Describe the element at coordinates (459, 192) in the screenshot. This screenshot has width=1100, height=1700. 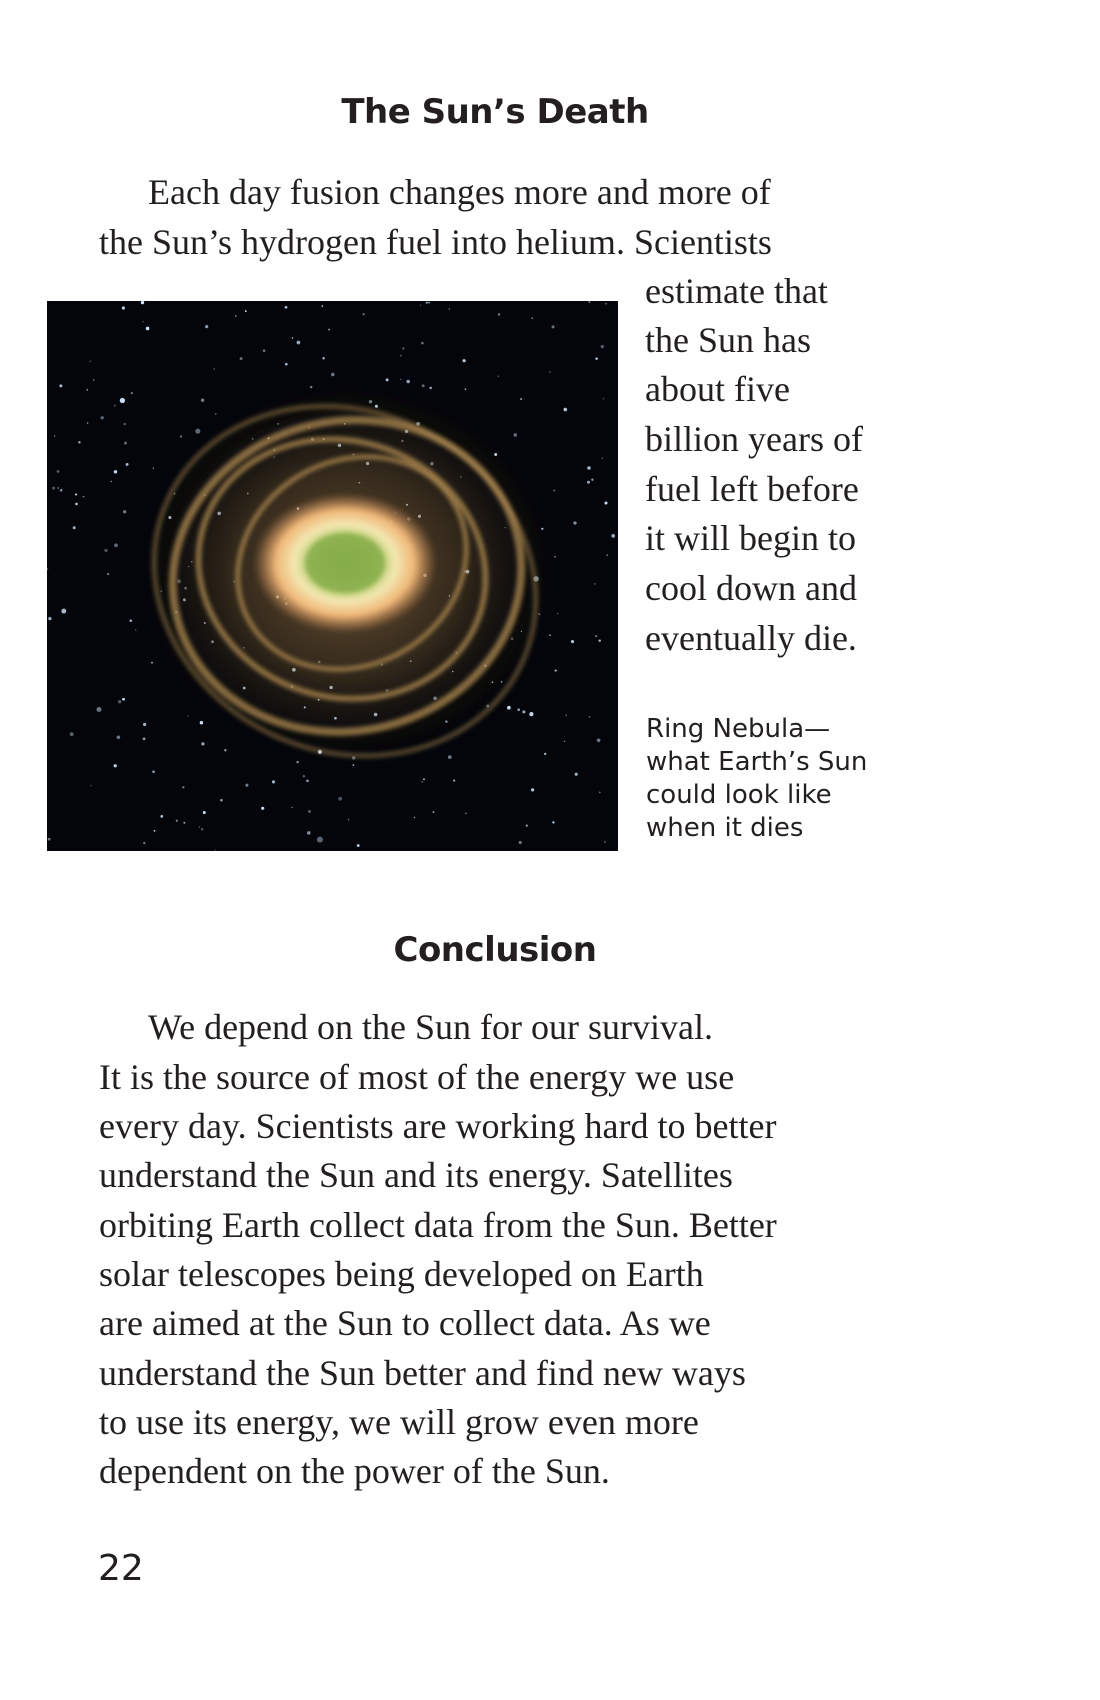
I see `body-text-line: Each day fusion changes more and more of` at that location.